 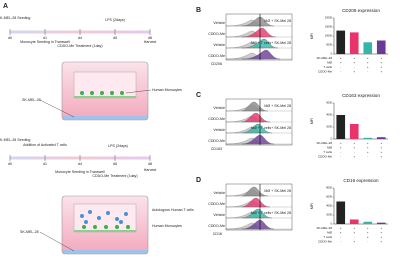 What do you see at coordinates (361, 10) in the screenshot?
I see `chart-title: CD206 expression` at bounding box center [361, 10].